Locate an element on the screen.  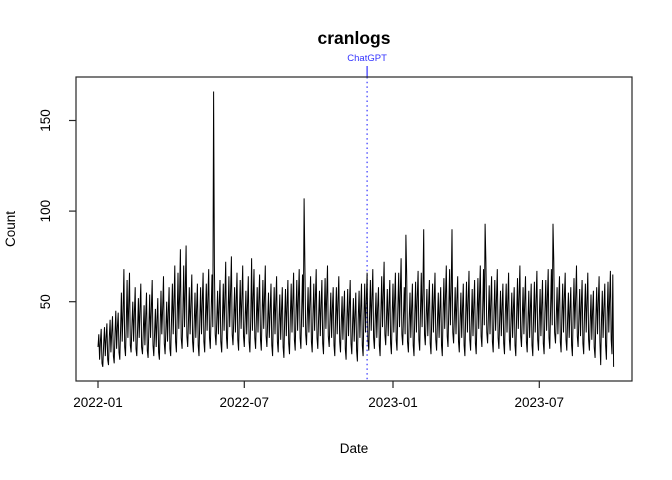
y-tick-label: 150 is located at coordinates (45, 120).